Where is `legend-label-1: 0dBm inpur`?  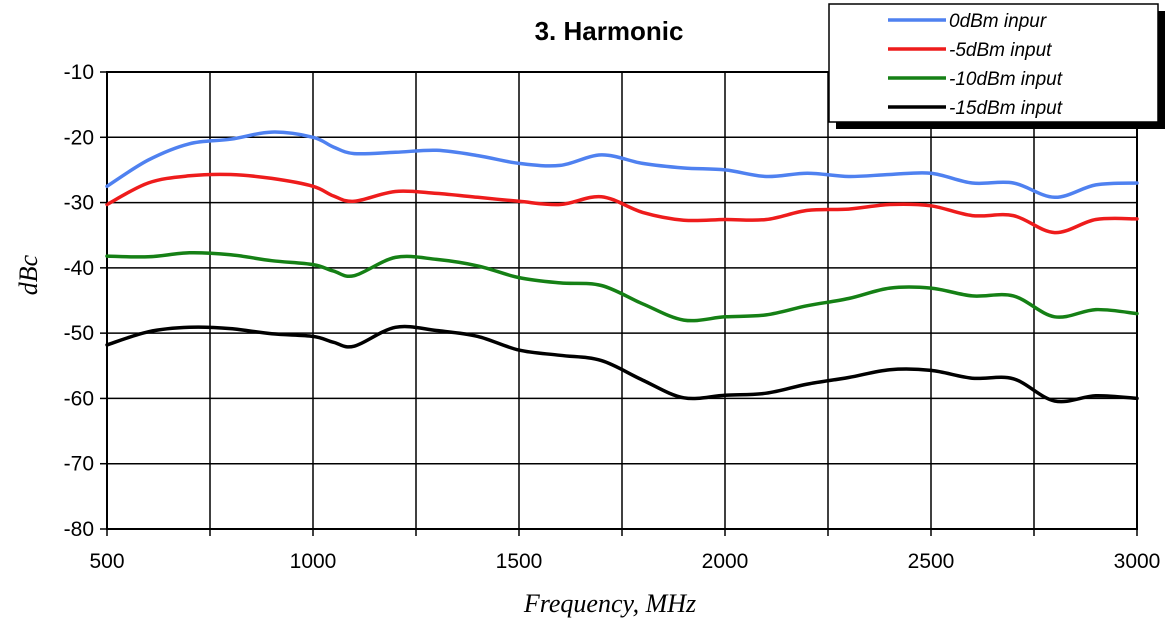 legend-label-1: 0dBm inpur is located at coordinates (998, 21).